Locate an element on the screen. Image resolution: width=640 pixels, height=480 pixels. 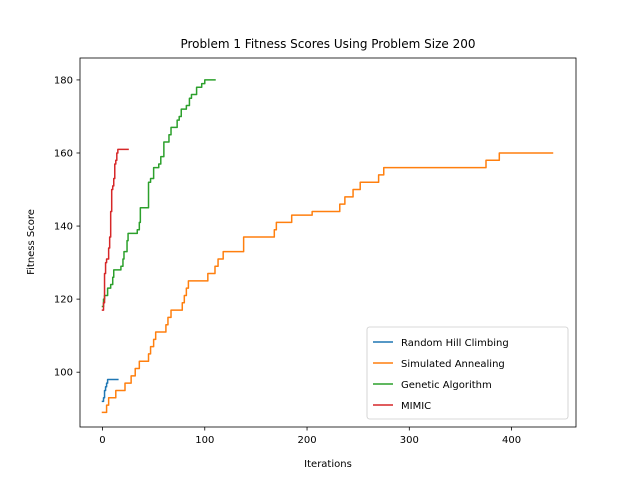
legend-box is located at coordinates (467, 373).